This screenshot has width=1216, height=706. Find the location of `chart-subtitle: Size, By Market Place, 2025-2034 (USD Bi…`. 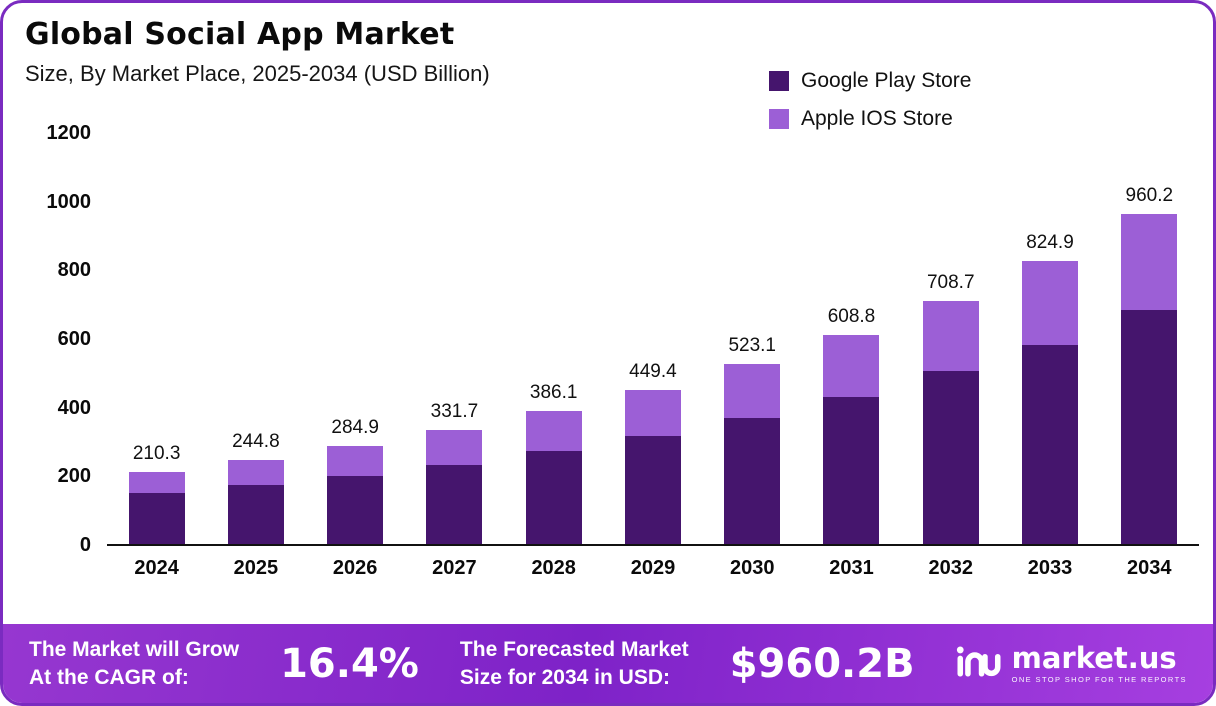

chart-subtitle: Size, By Market Place, 2025-2034 (USD Bi… is located at coordinates (257, 73).